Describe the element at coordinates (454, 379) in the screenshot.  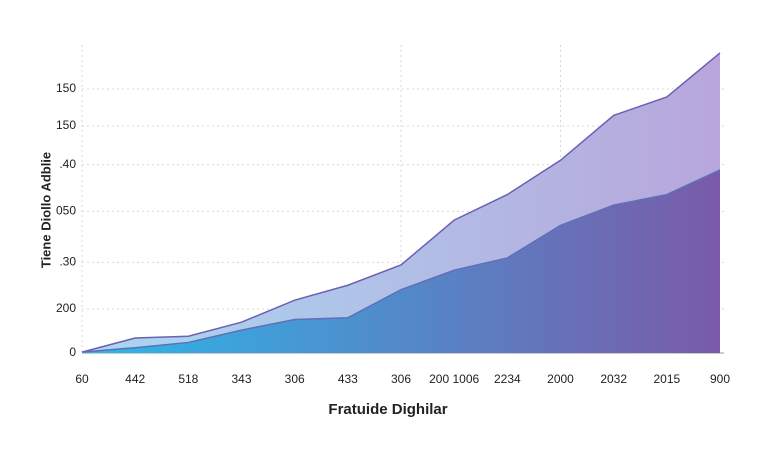
I see `x-tick-label: 200 1006` at that location.